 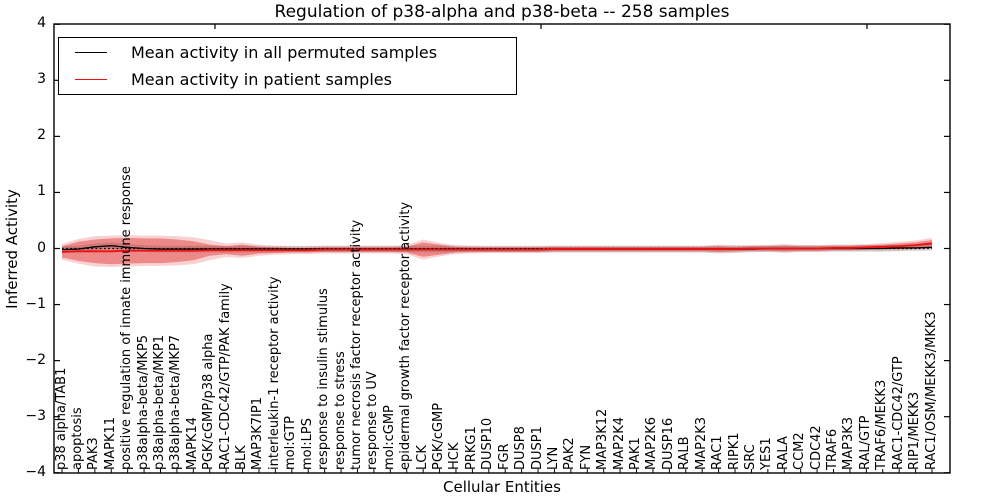 What do you see at coordinates (340, 410) in the screenshot?
I see `x-tick-label: response to stress` at bounding box center [340, 410].